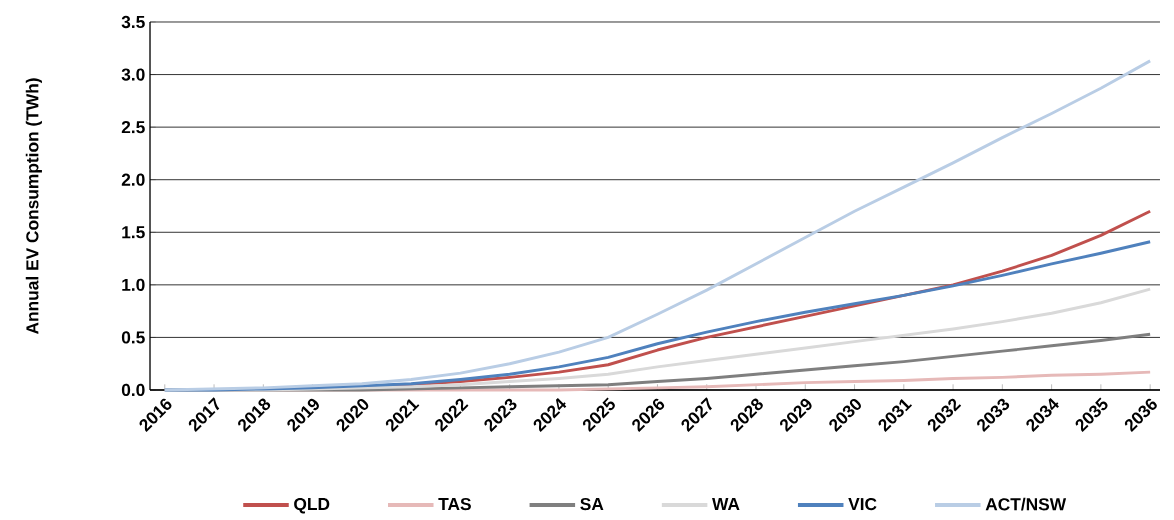  I want to click on y-tick-label: 1.0, so click(133, 284).